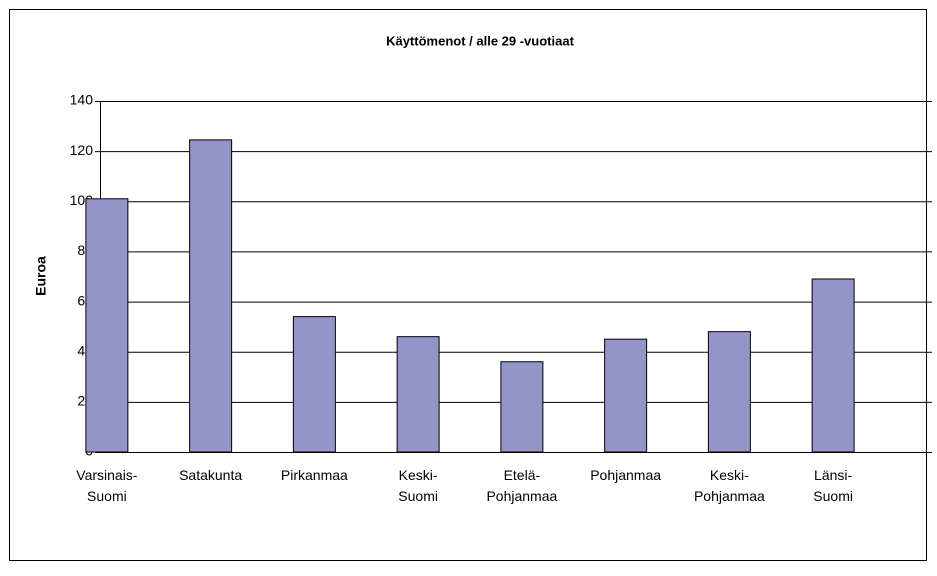  I want to click on y-axis-label: Euroa, so click(41, 276).